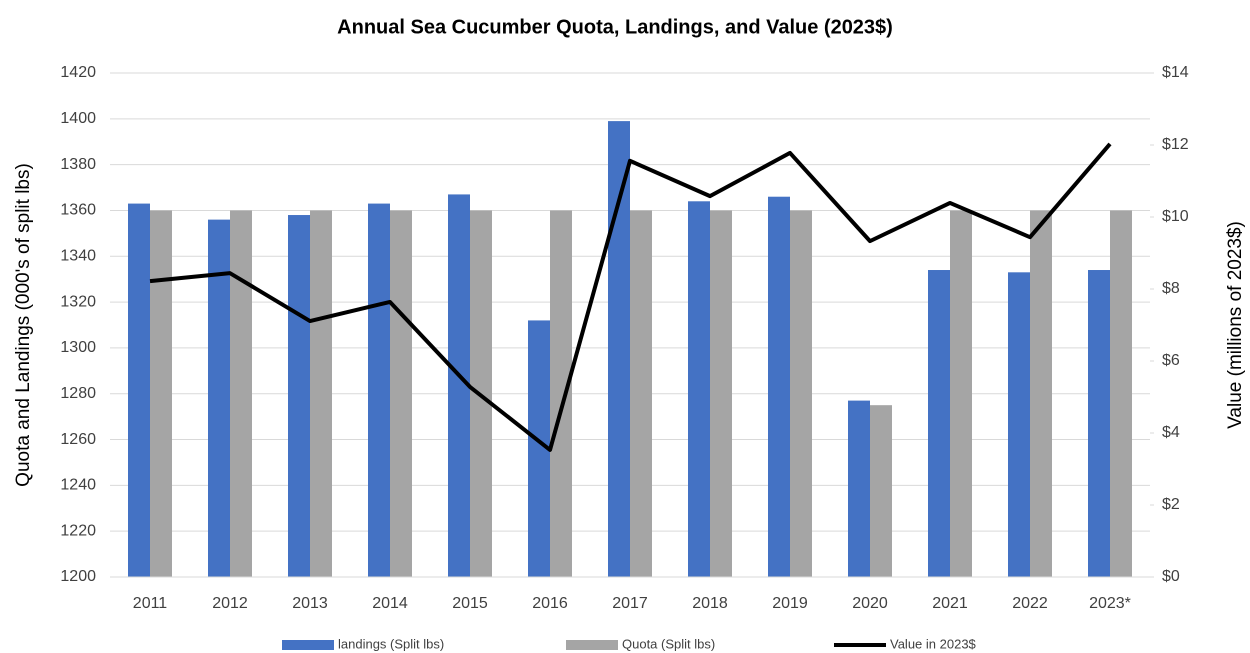  I want to click on x-tick-label: 2022, so click(1030, 603).